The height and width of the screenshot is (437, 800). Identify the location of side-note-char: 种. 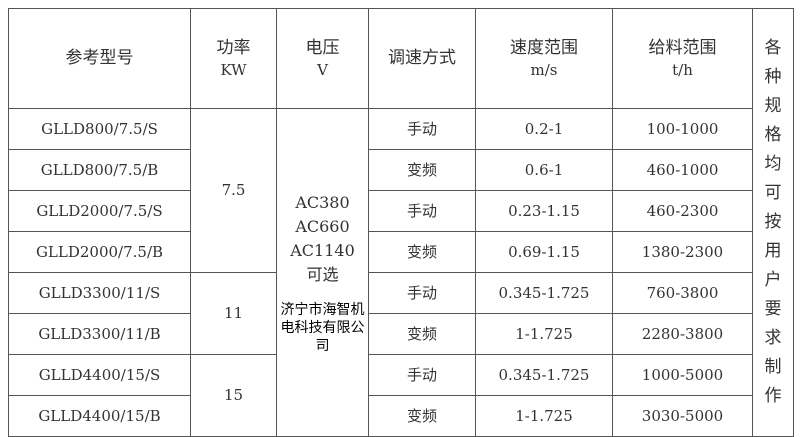
(773, 77).